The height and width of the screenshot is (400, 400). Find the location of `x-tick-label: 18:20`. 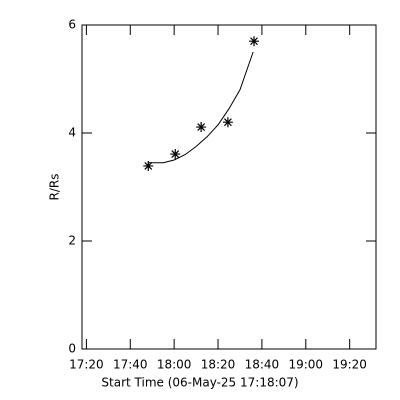

x-tick-label: 18:20 is located at coordinates (218, 365).